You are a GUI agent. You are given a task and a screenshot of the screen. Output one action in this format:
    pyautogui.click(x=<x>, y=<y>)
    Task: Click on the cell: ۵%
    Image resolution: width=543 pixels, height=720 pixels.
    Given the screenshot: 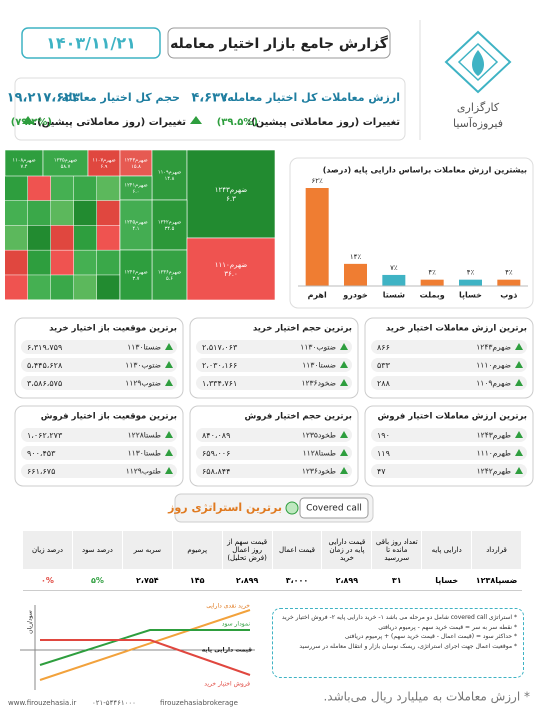 What is the action you would take?
    pyautogui.click(x=97, y=580)
    